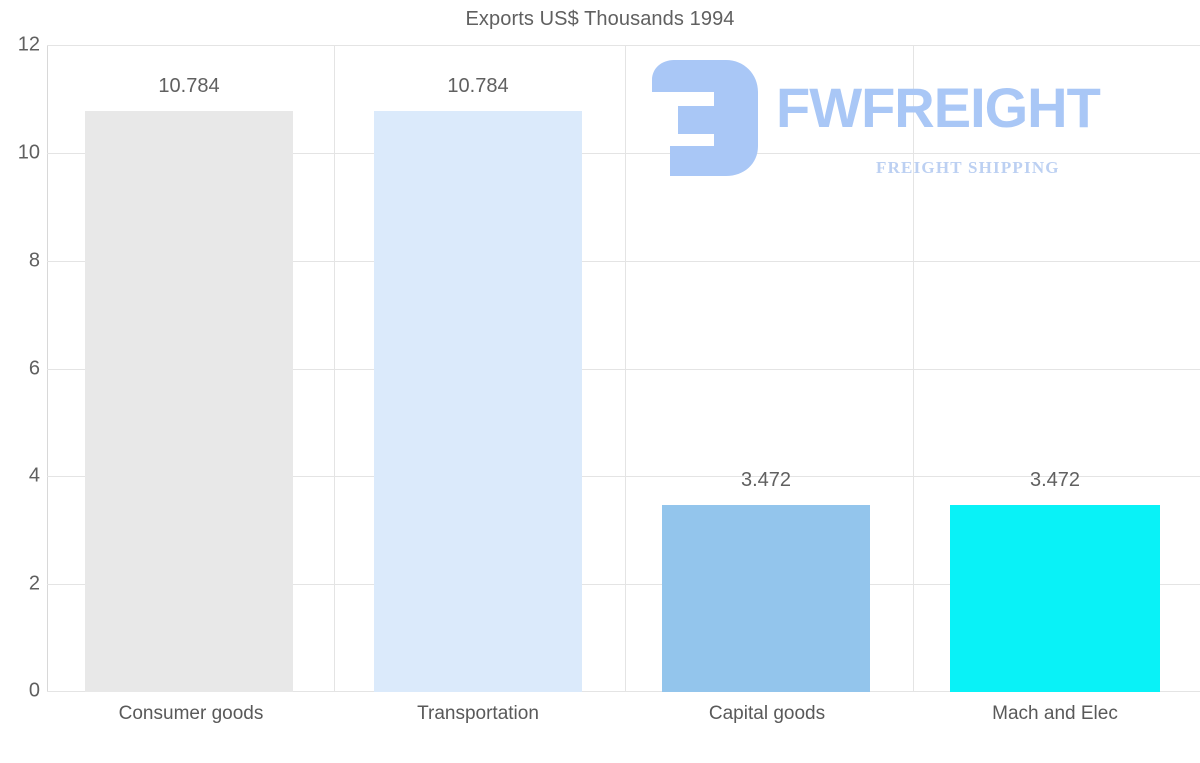 The width and height of the screenshot is (1200, 763). What do you see at coordinates (34, 690) in the screenshot?
I see `y-tick-label: 0` at bounding box center [34, 690].